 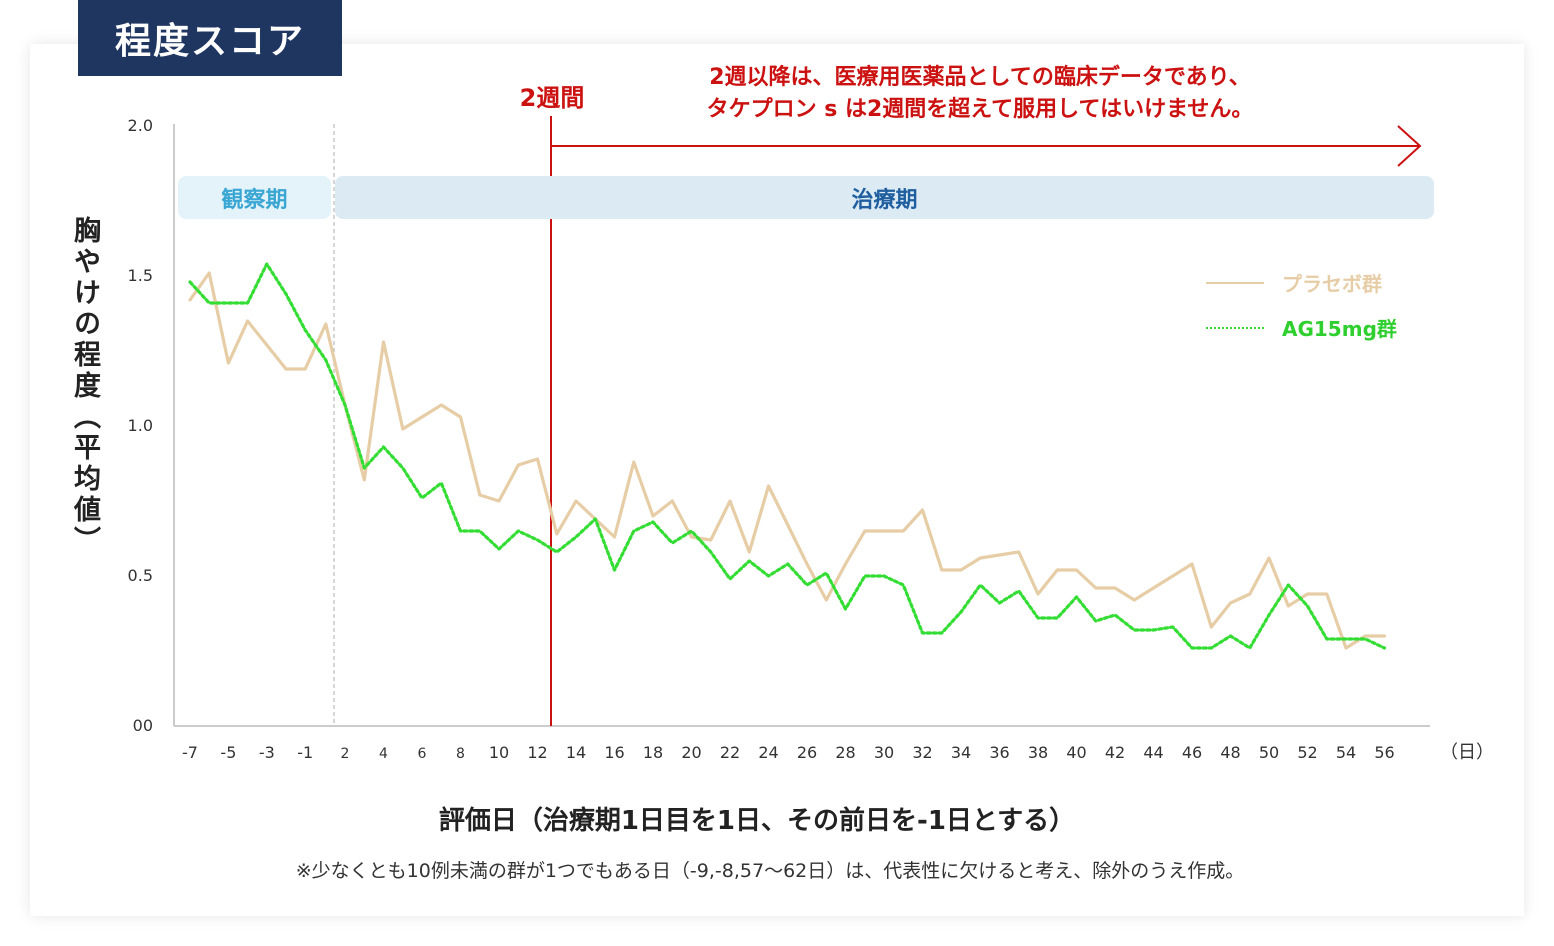 I want to click on x-tick-label: 44, so click(x=1153, y=752).